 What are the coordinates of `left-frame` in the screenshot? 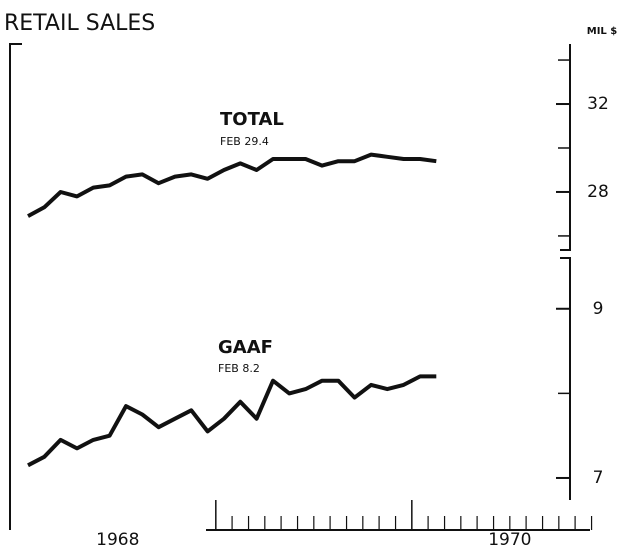 It's located at (15, 286).